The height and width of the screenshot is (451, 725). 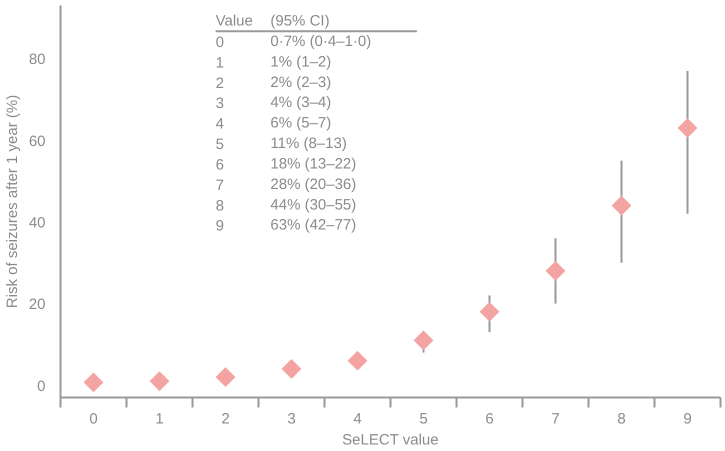 I want to click on y-tick-label: 40, so click(x=37, y=223).